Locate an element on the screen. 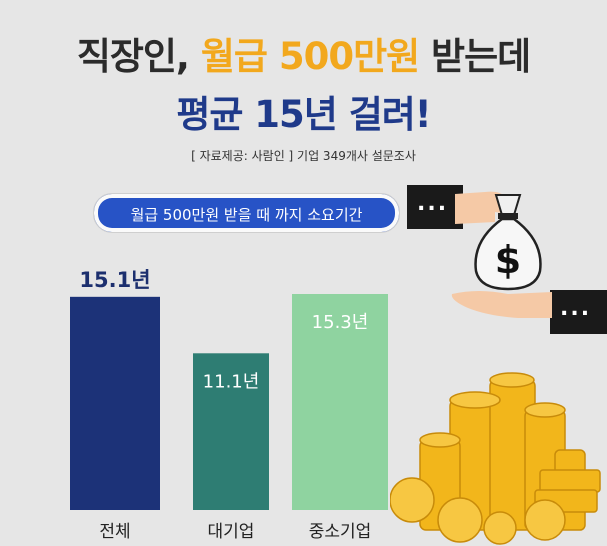  chart-subtitle-pill: 월급 500만원 받을 때 까지 소요기간 is located at coordinates (246, 213).